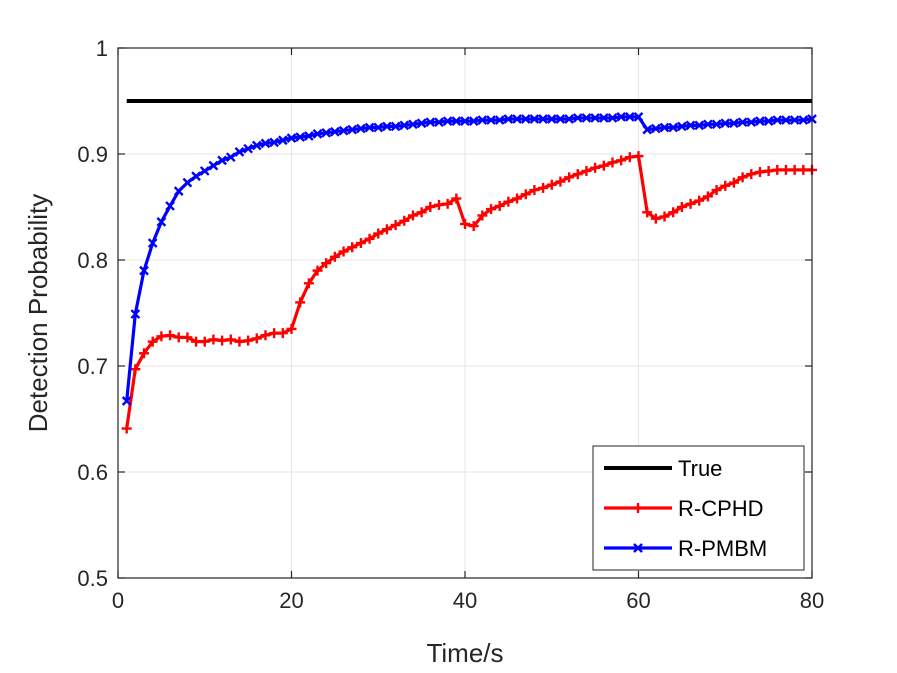  What do you see at coordinates (722, 548) in the screenshot?
I see `legend-label-r-pmbm: R-PMBM` at bounding box center [722, 548].